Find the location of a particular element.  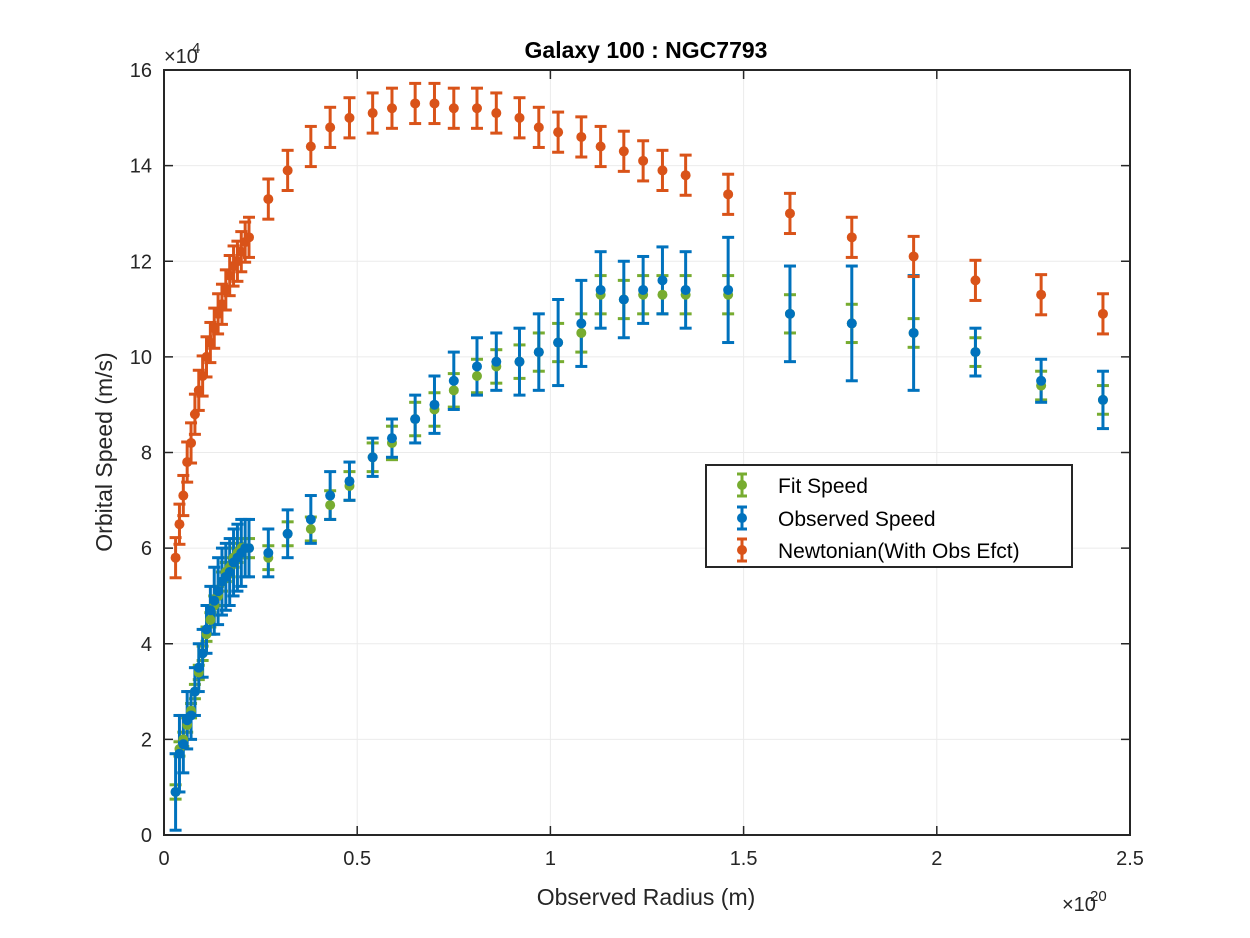

legend-box is located at coordinates (889, 516).